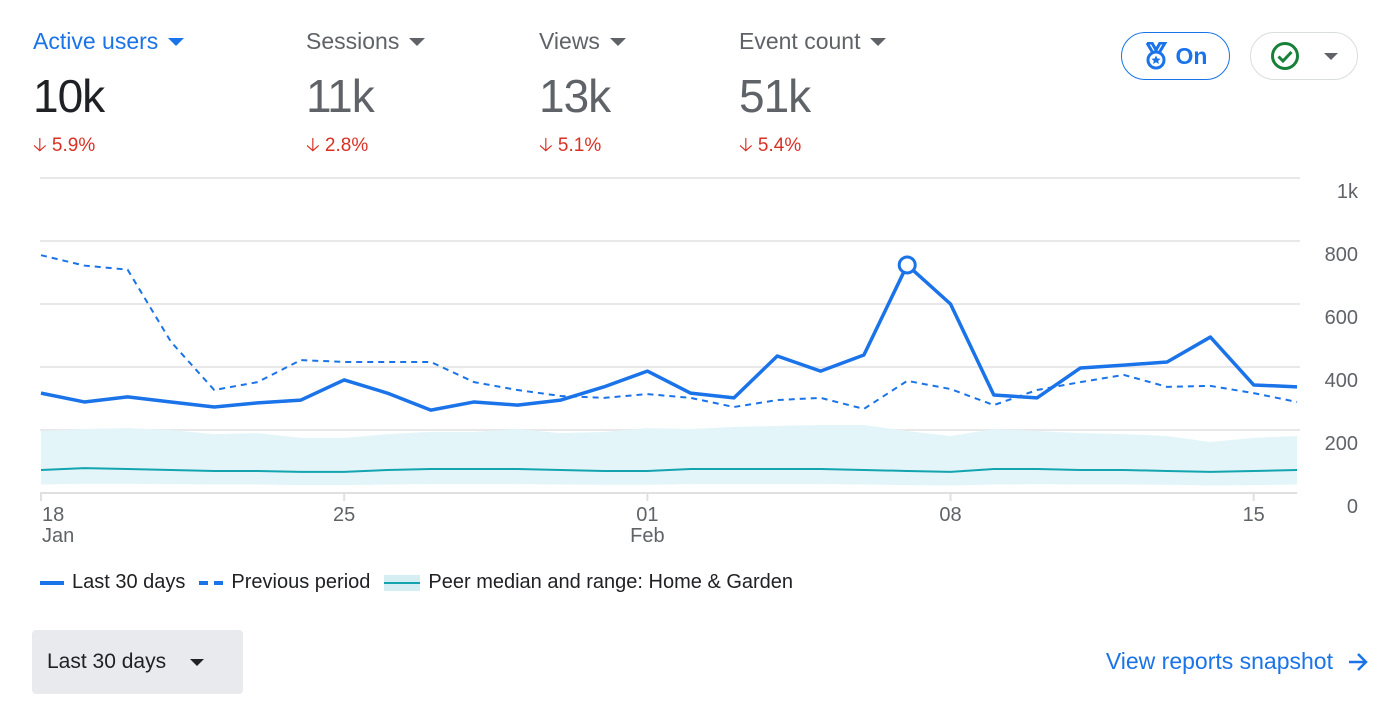  I want to click on metric-label: Views, so click(582, 41).